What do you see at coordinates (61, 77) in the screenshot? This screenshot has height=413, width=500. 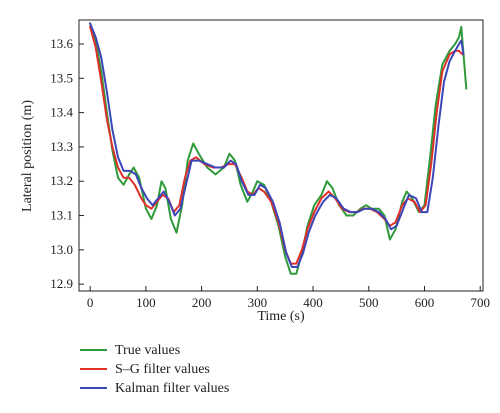 I see `y-tick-label: 13.5` at bounding box center [61, 77].